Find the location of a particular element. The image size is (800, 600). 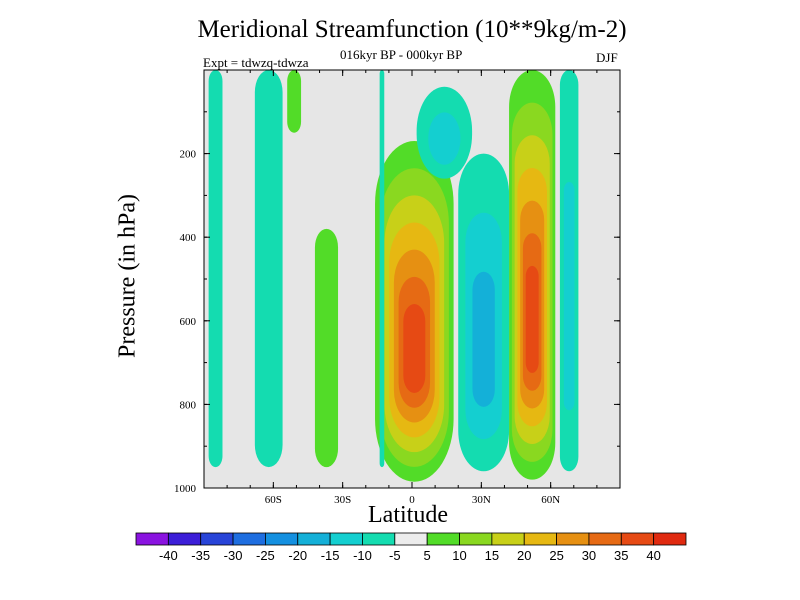

x-tick-label: 60S is located at coordinates (273, 500).